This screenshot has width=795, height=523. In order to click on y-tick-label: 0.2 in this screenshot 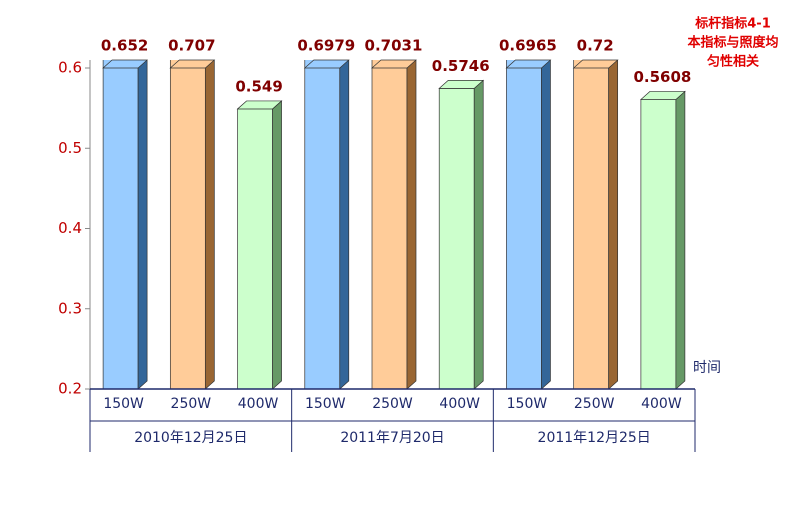, I will do `click(70, 389)`.